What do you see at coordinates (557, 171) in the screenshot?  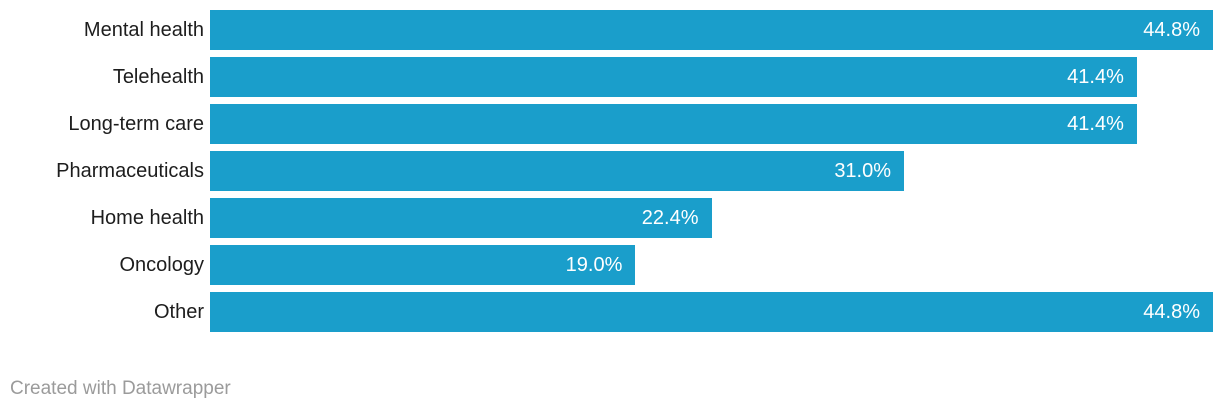 I see `bar: 31.0%` at bounding box center [557, 171].